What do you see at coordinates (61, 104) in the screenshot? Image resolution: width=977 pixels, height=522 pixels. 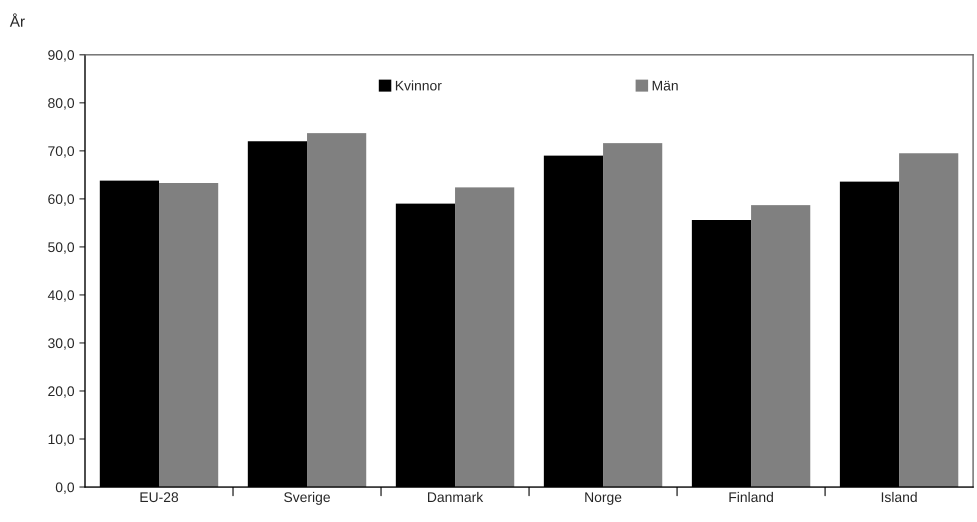 I see `y-tick-label: 80,0` at bounding box center [61, 104].